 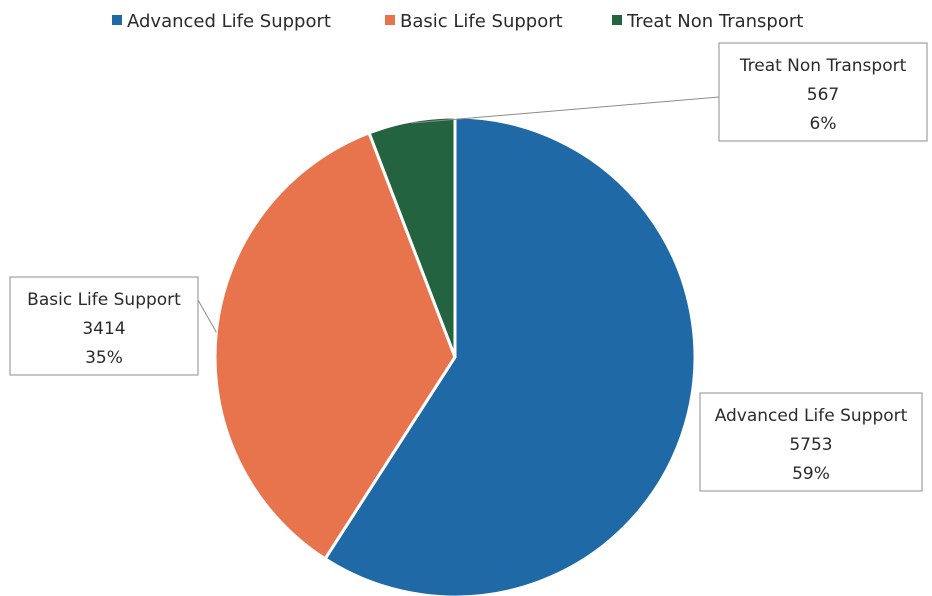 What do you see at coordinates (823, 95) in the screenshot?
I see `data-label-value-treat-non-transport: 567` at bounding box center [823, 95].